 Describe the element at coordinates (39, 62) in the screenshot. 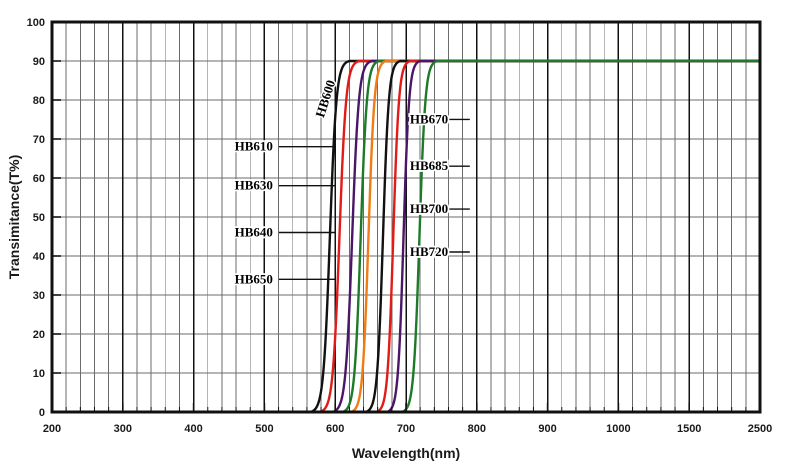

I see `y-tick-label: 90` at that location.